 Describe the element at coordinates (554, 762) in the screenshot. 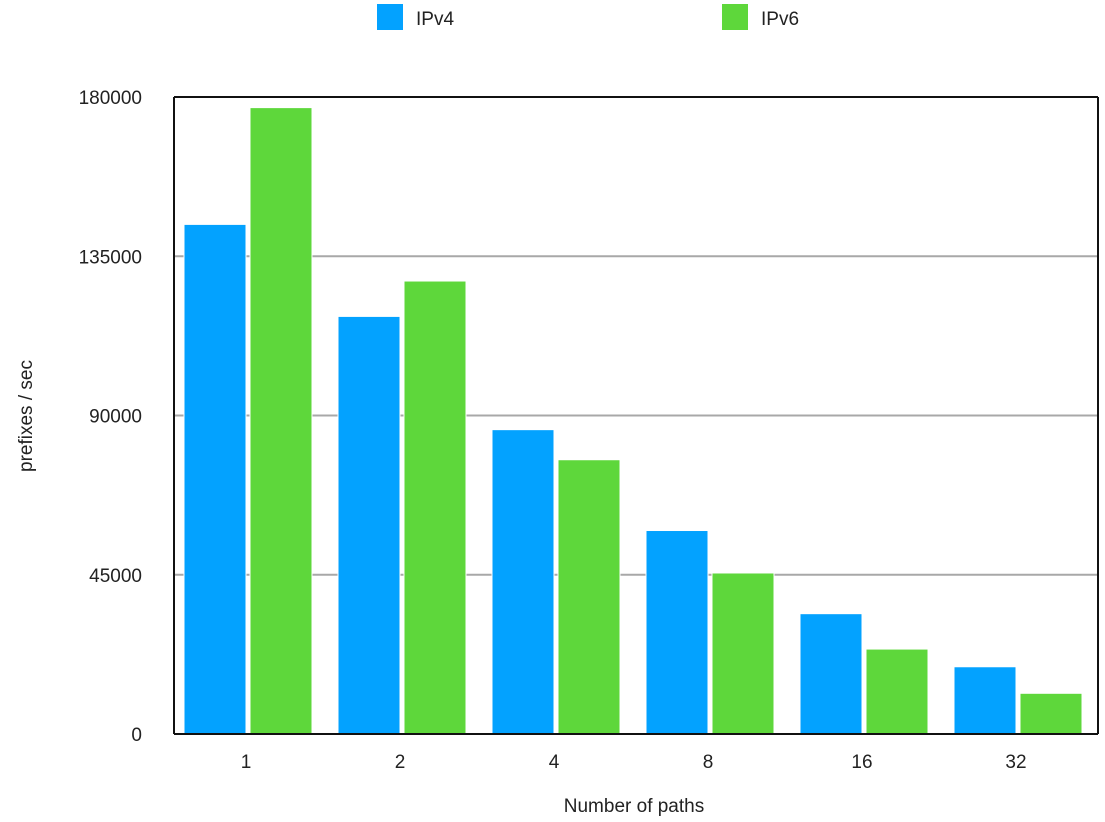

I see `x-tick-label: 4` at that location.